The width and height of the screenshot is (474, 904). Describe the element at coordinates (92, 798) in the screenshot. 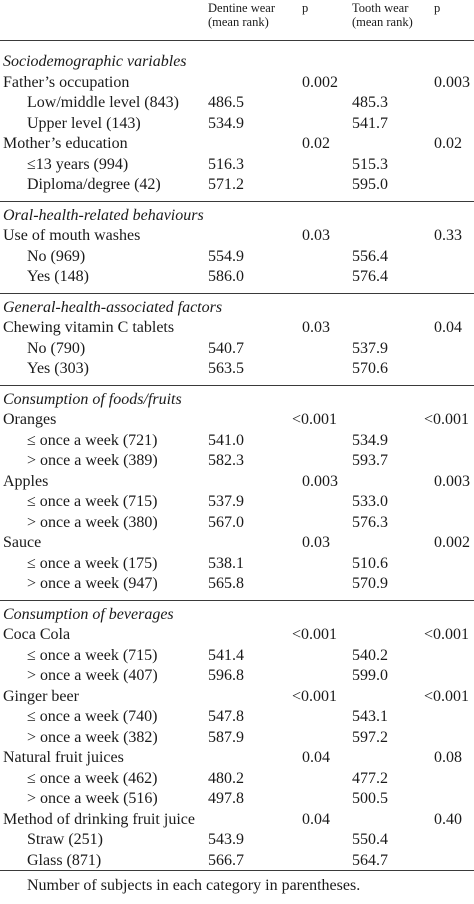

I see `row-label: > once a week (516)` at that location.